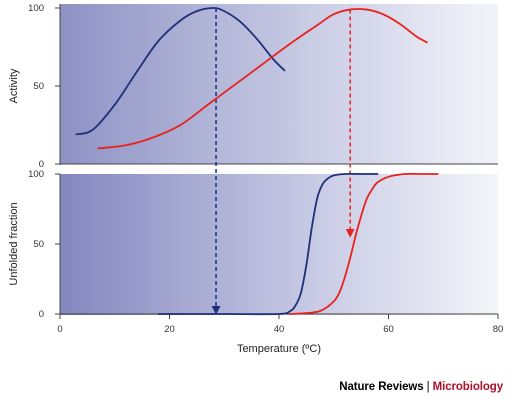 This screenshot has width=521, height=420. What do you see at coordinates (279, 349) in the screenshot?
I see `x-axis-title: Temperature (ºC)` at bounding box center [279, 349].